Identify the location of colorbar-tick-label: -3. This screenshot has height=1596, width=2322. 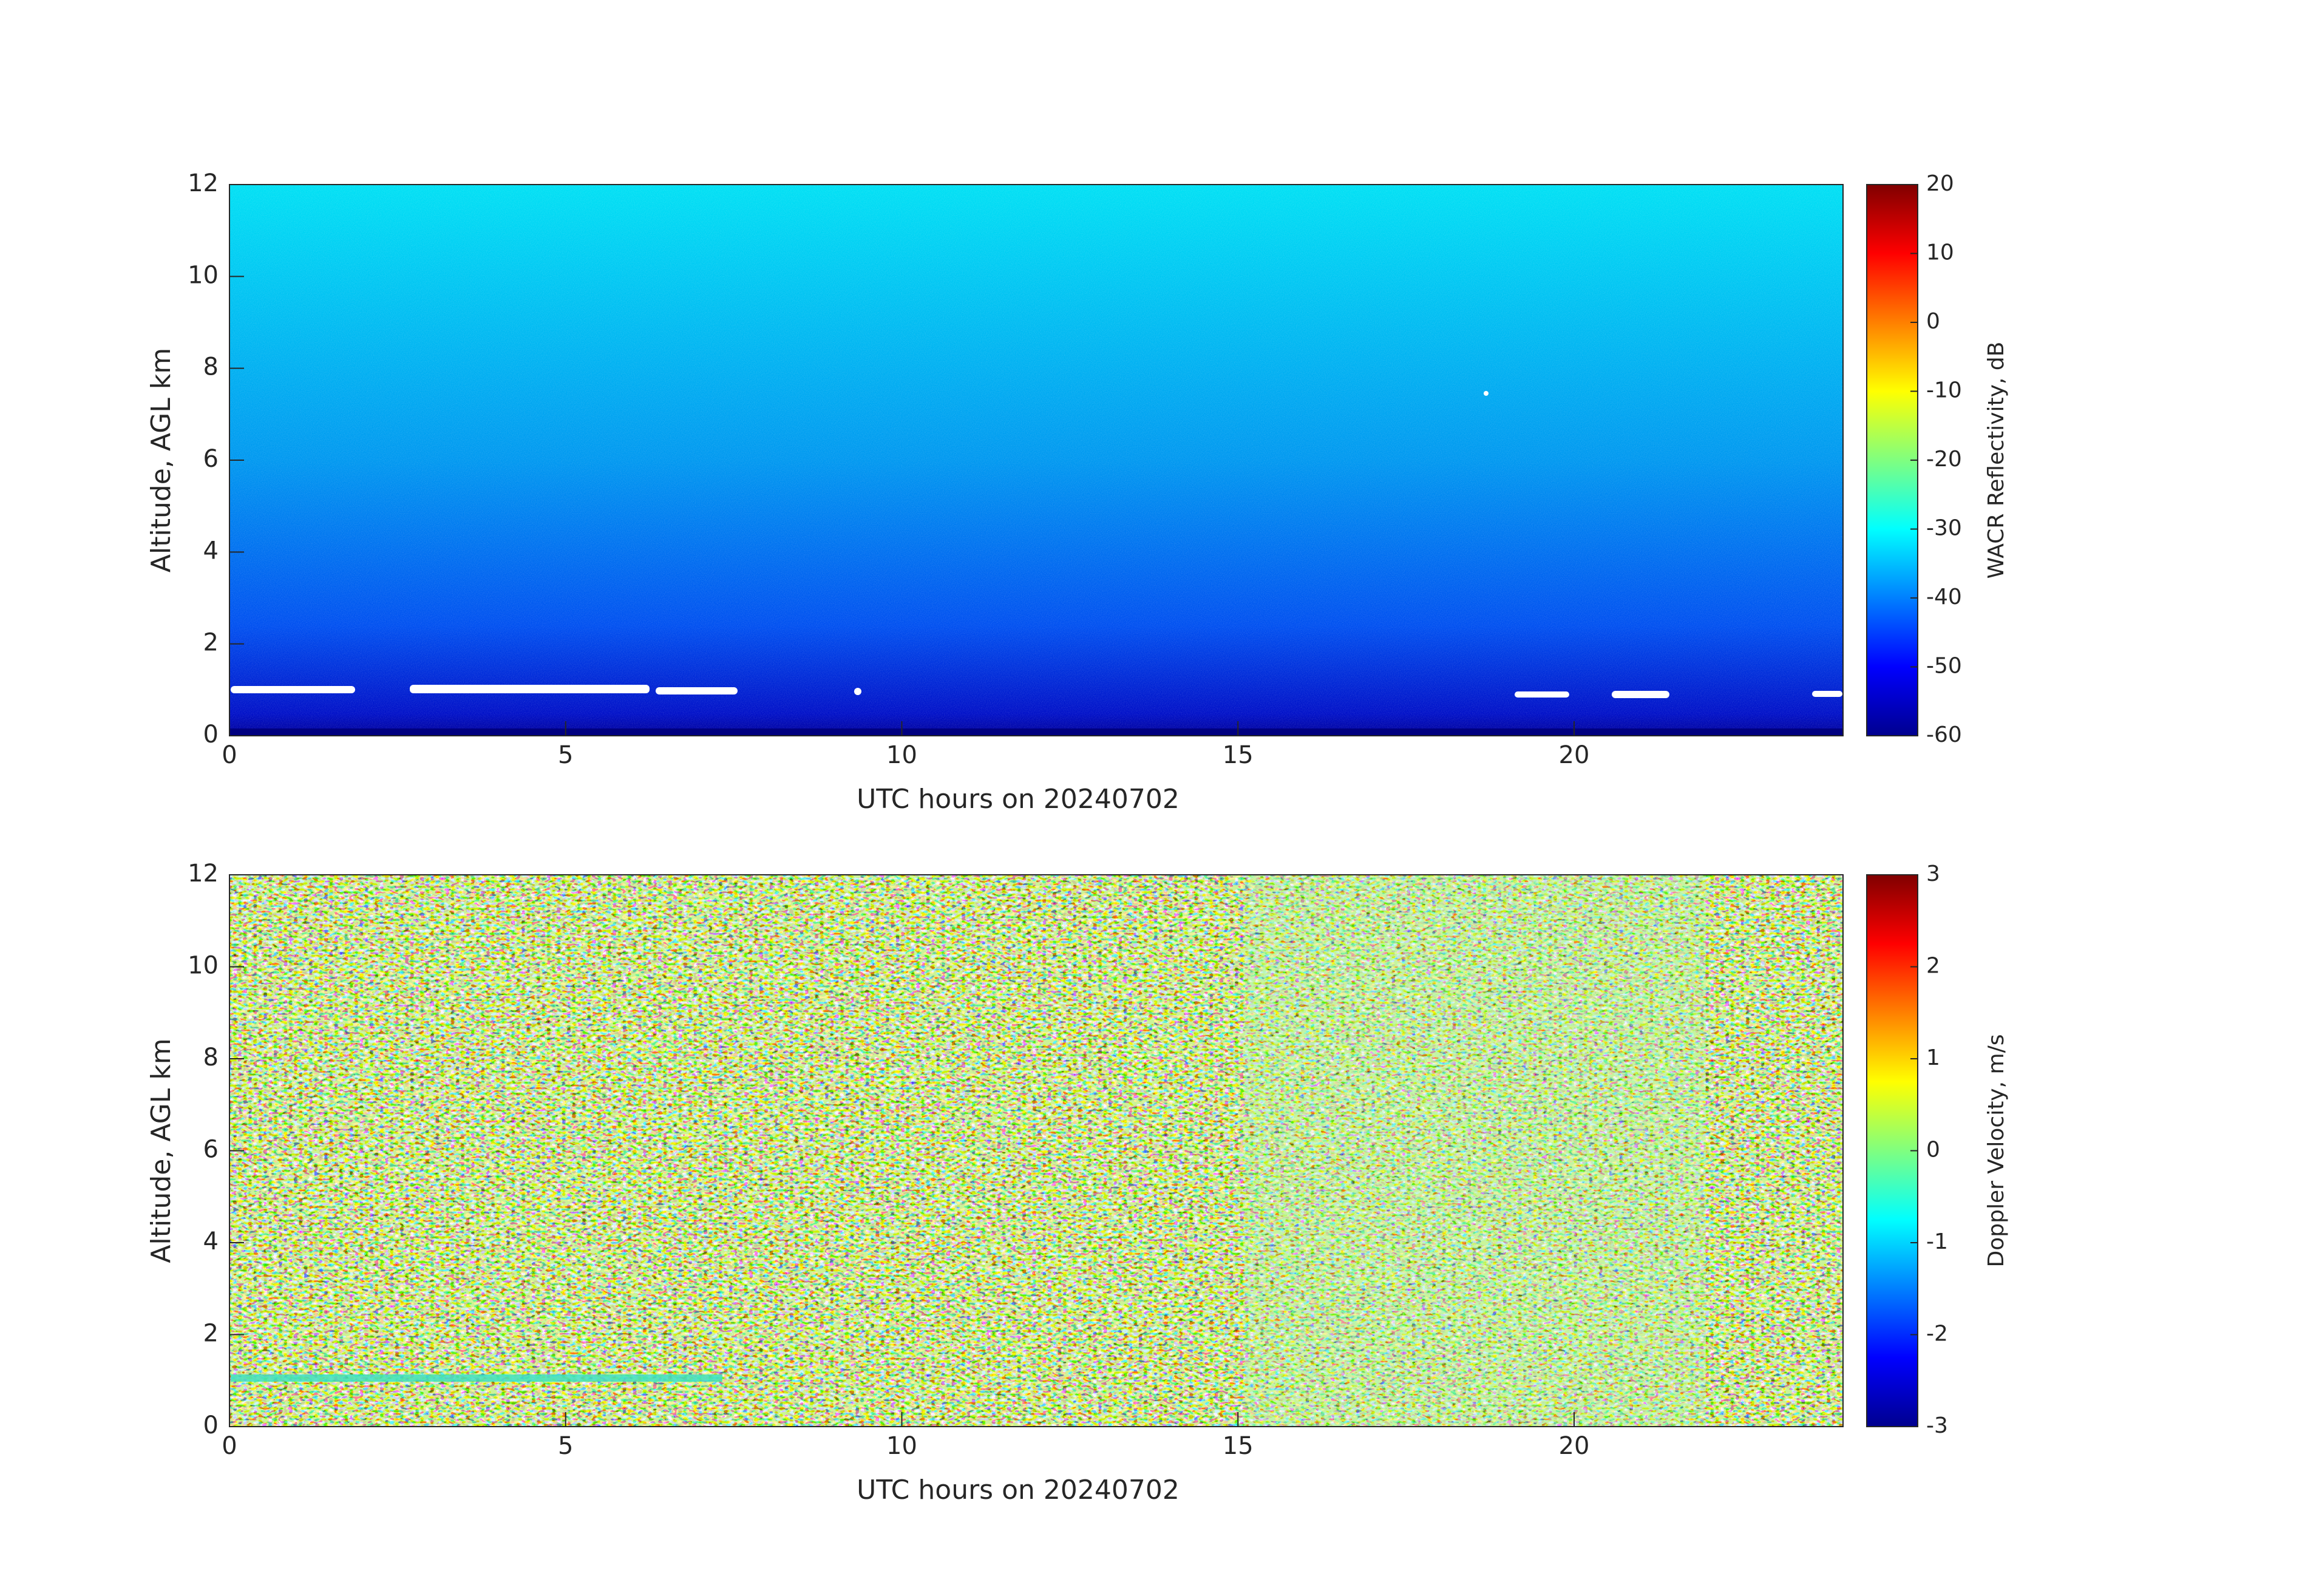
(1937, 1425).